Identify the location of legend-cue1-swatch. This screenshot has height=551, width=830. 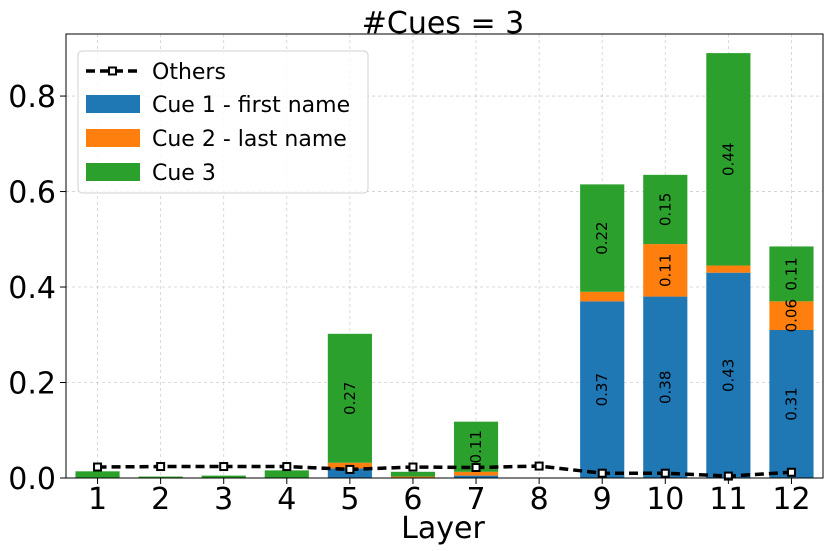
(113, 104).